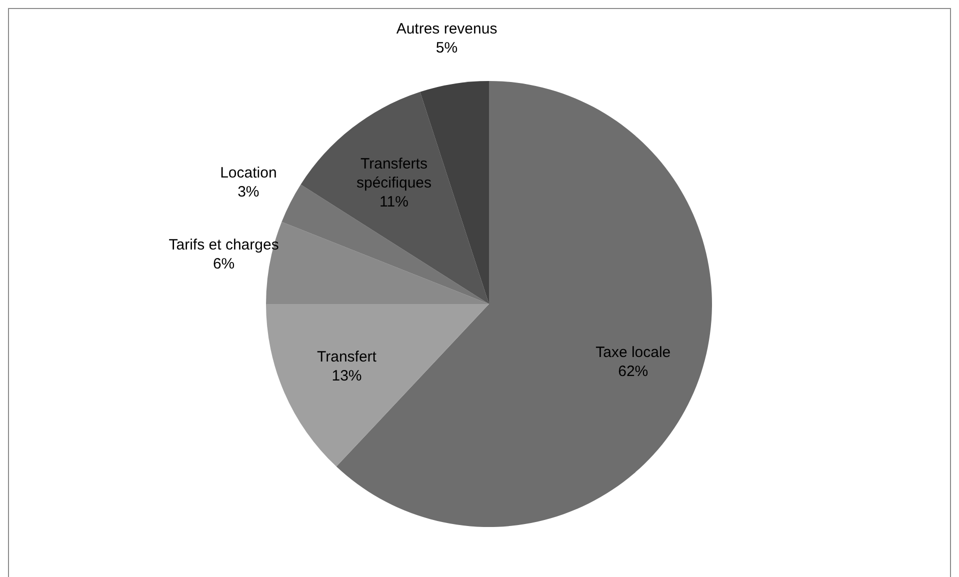  I want to click on slice-label: Transferts spécifiques, so click(394, 174).